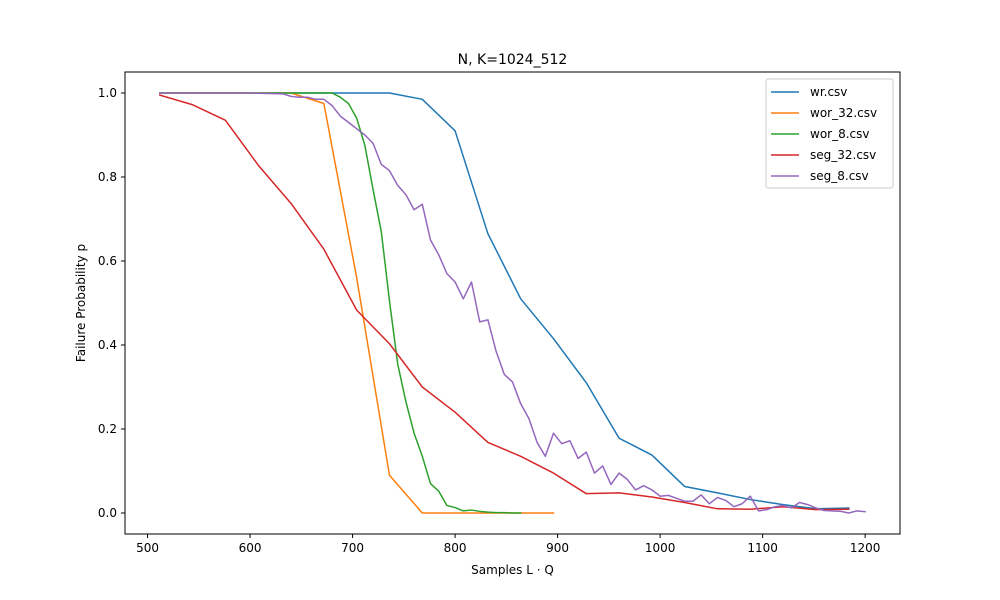 The image size is (1000, 600). I want to click on legend-label-2: wor_8.csv, so click(840, 134).